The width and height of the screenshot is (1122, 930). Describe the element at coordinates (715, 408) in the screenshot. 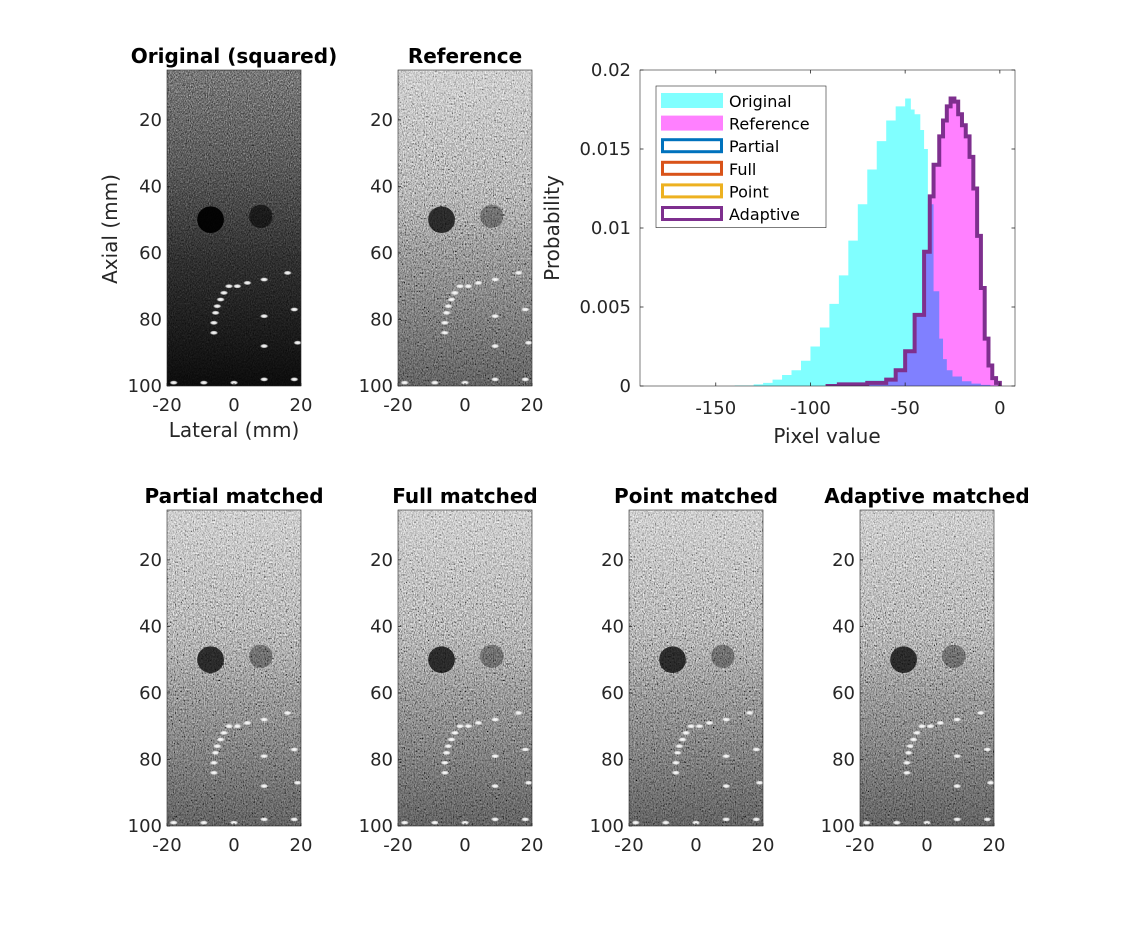

I see `x-tick-label: -150` at that location.